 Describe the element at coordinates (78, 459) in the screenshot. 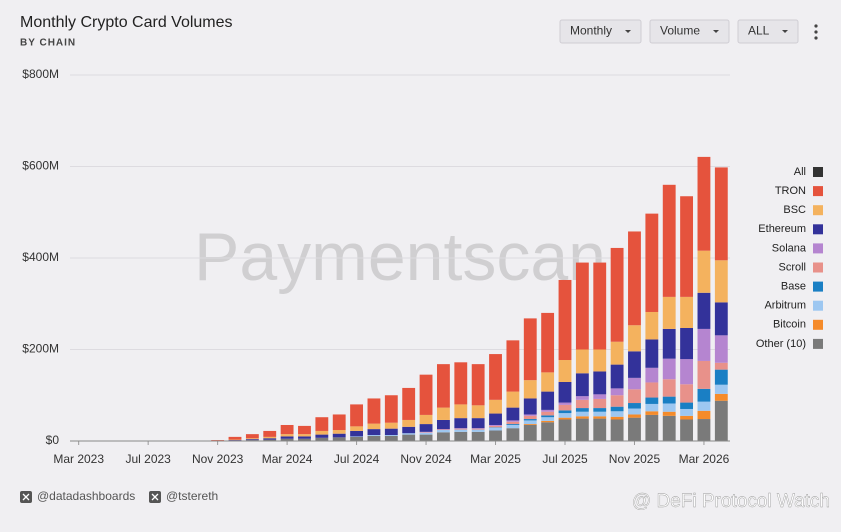

I see `x-tick-label: Mar 2023` at that location.